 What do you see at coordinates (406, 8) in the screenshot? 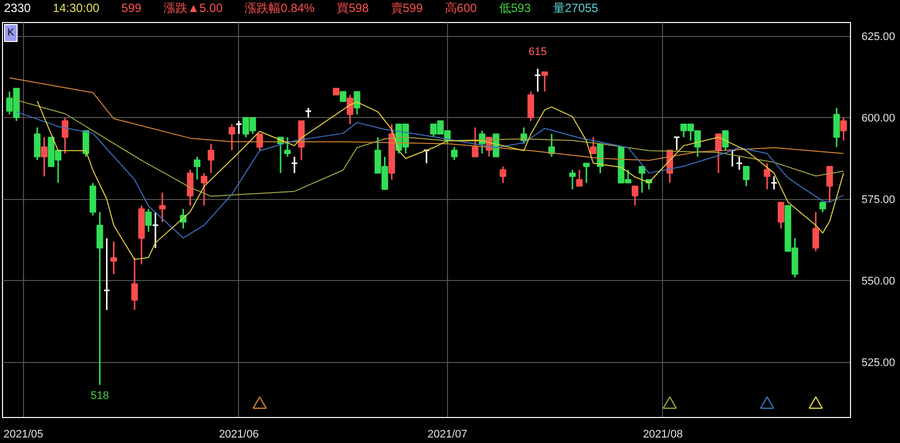
I see `text: 賣599` at bounding box center [406, 8].